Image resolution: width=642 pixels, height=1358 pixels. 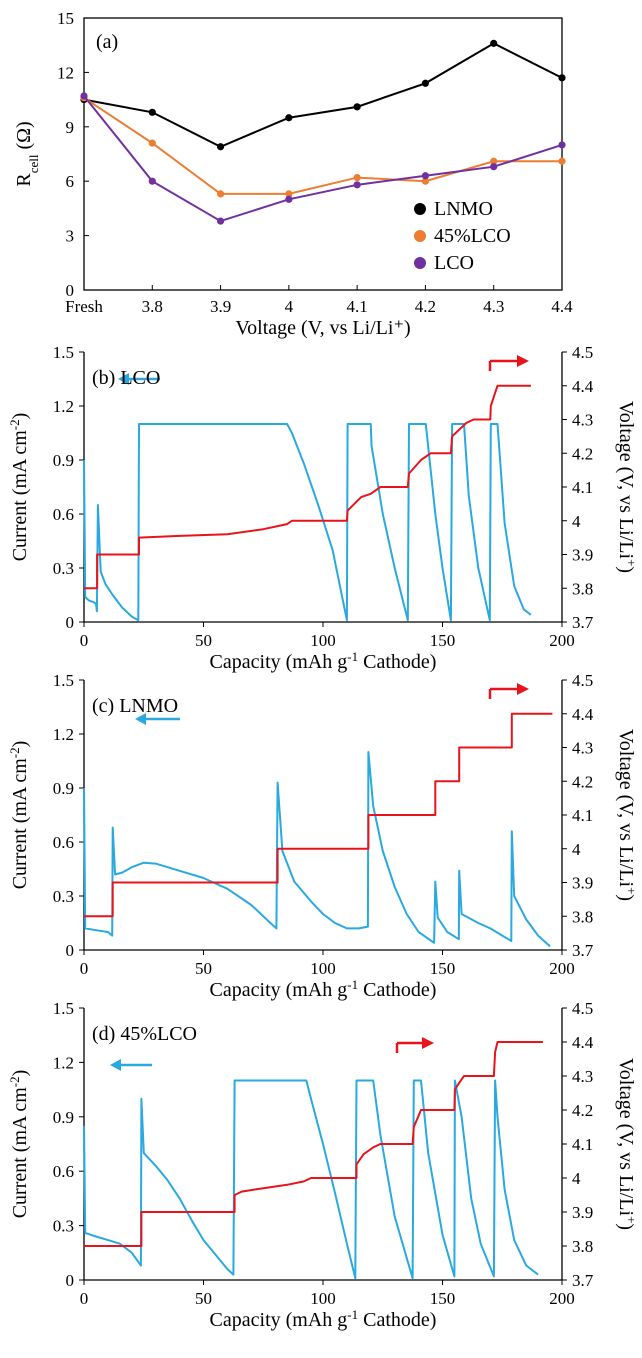 What do you see at coordinates (582, 1110) in the screenshot?
I see `right-tick-label: 4.2` at bounding box center [582, 1110].